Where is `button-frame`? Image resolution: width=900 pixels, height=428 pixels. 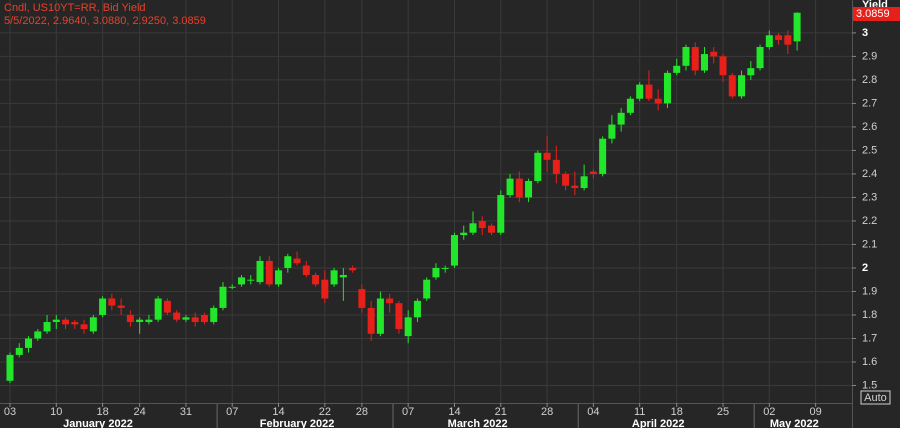 button-frame is located at coordinates (875, 397).